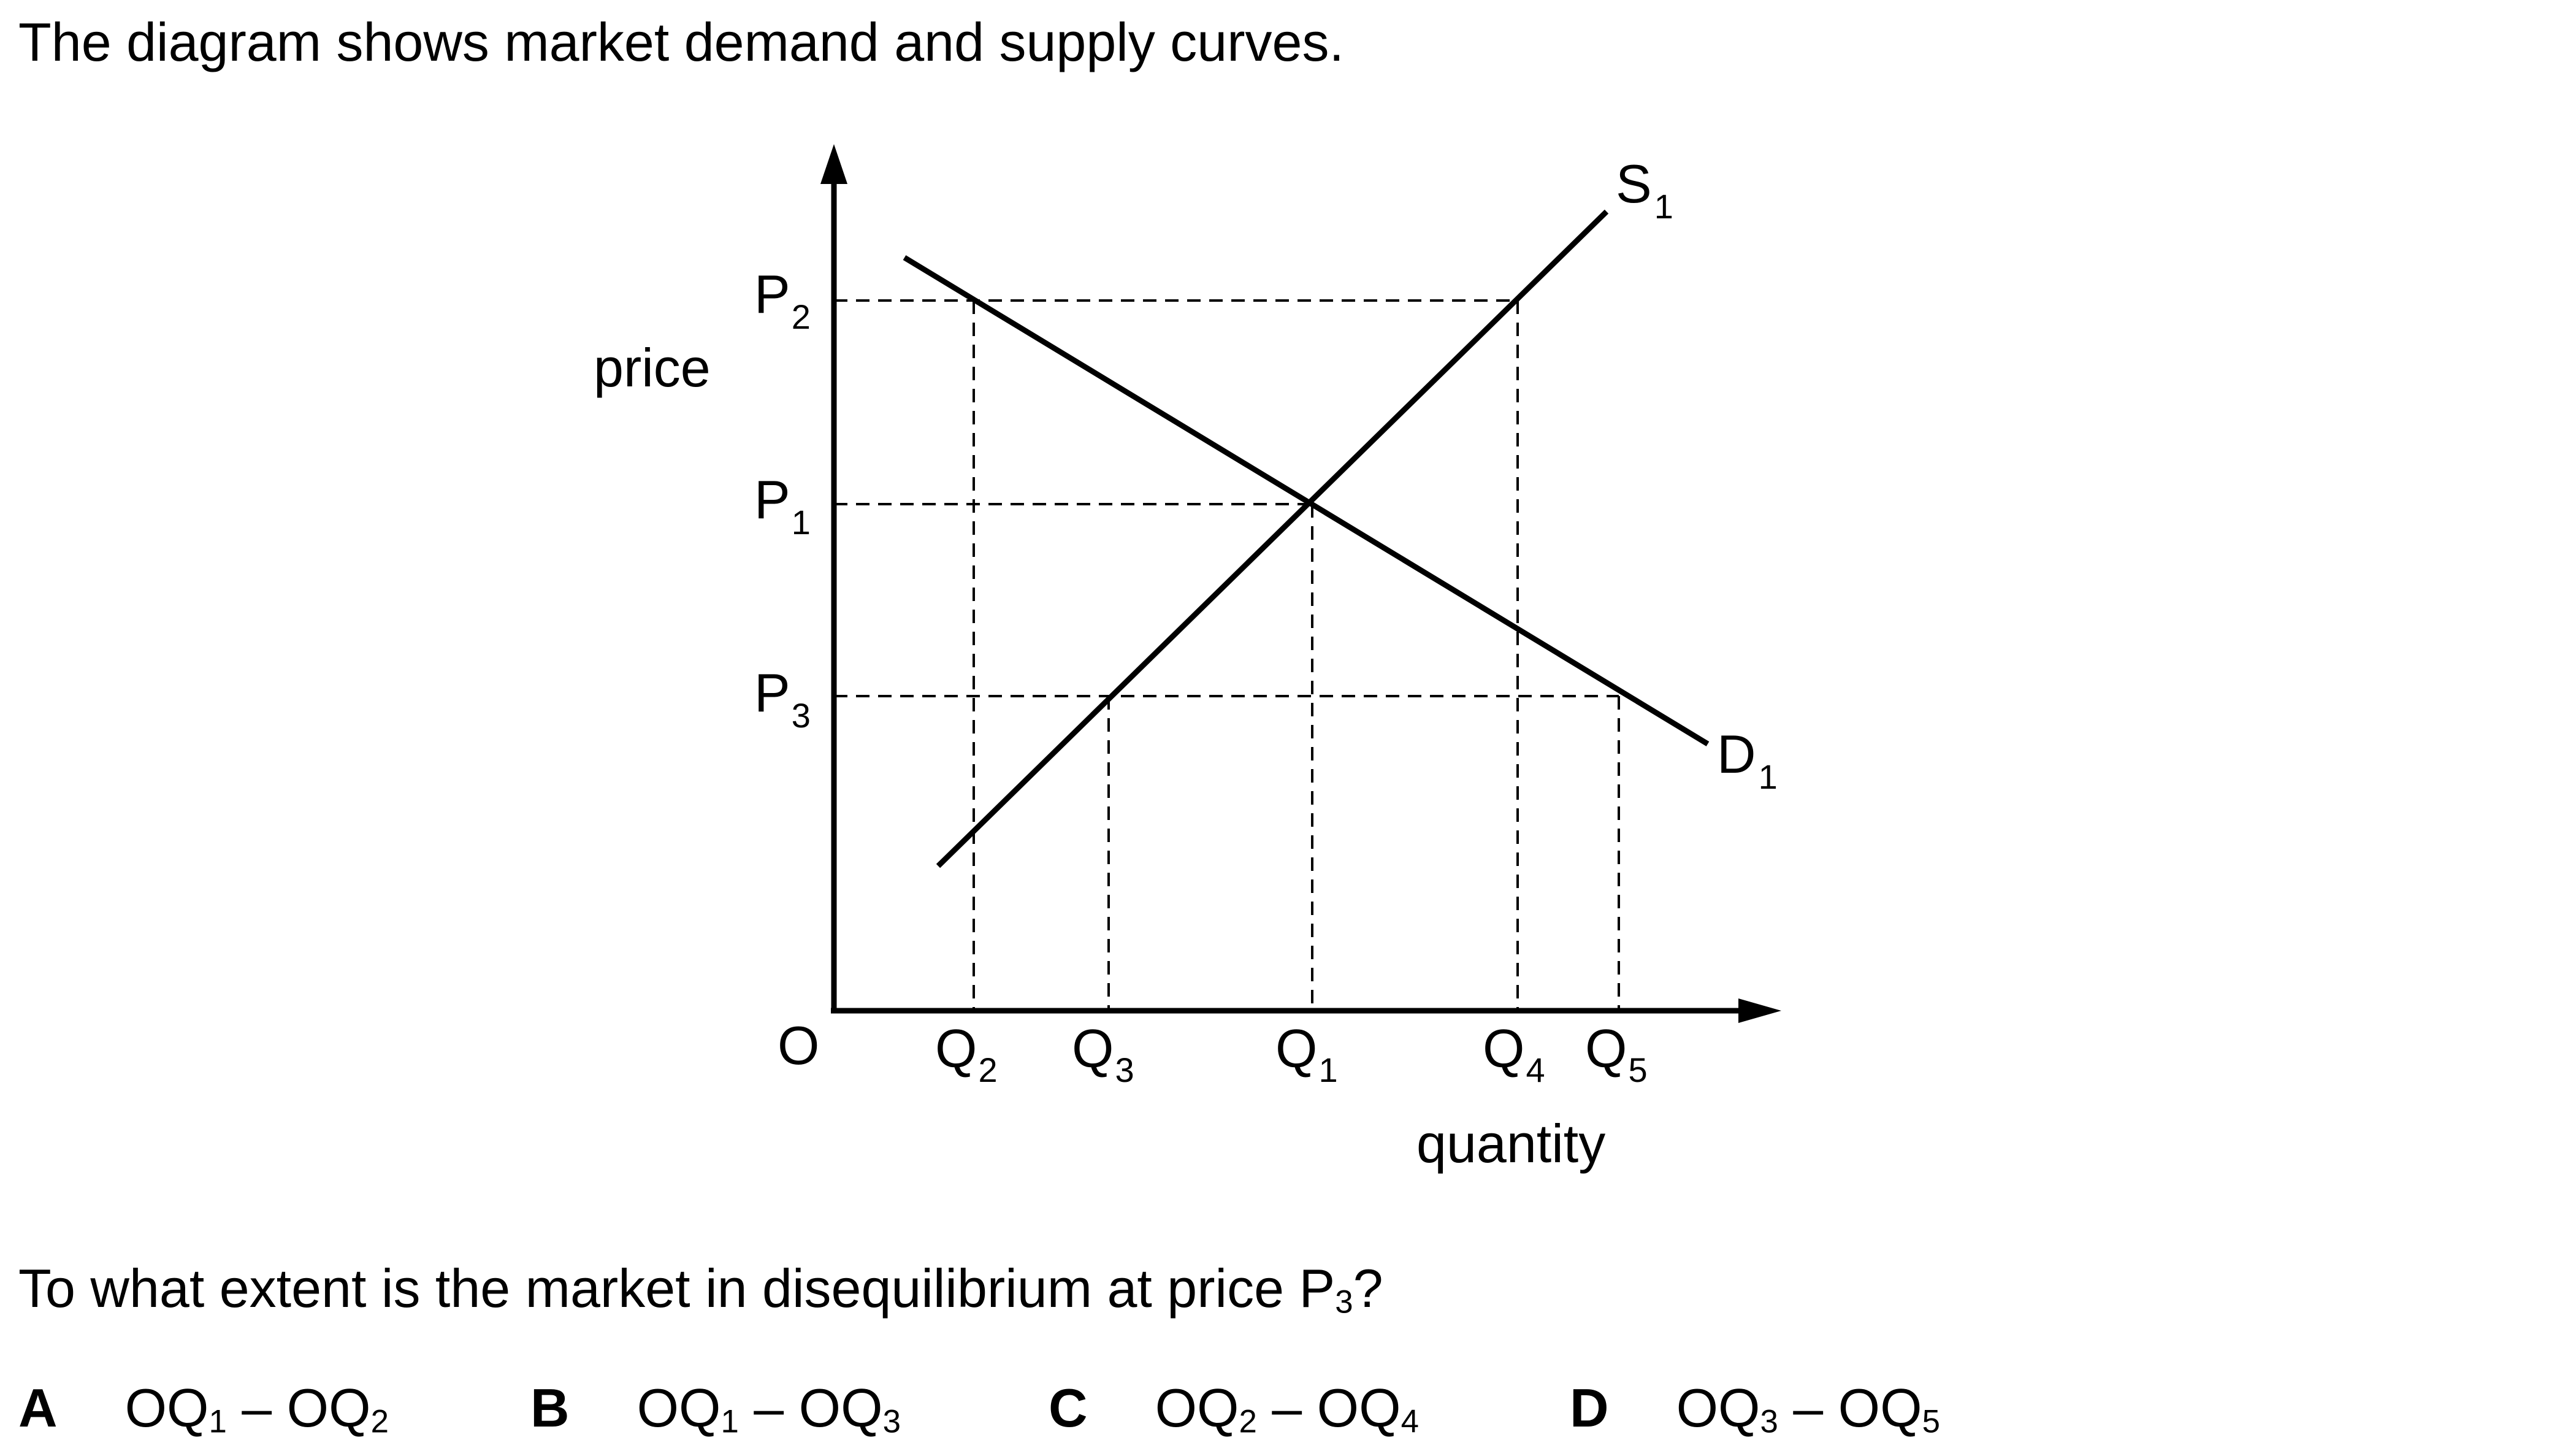 The height and width of the screenshot is (1448, 2576). What do you see at coordinates (1644, 190) in the screenshot?
I see `supply-curve-label: S1` at bounding box center [1644, 190].